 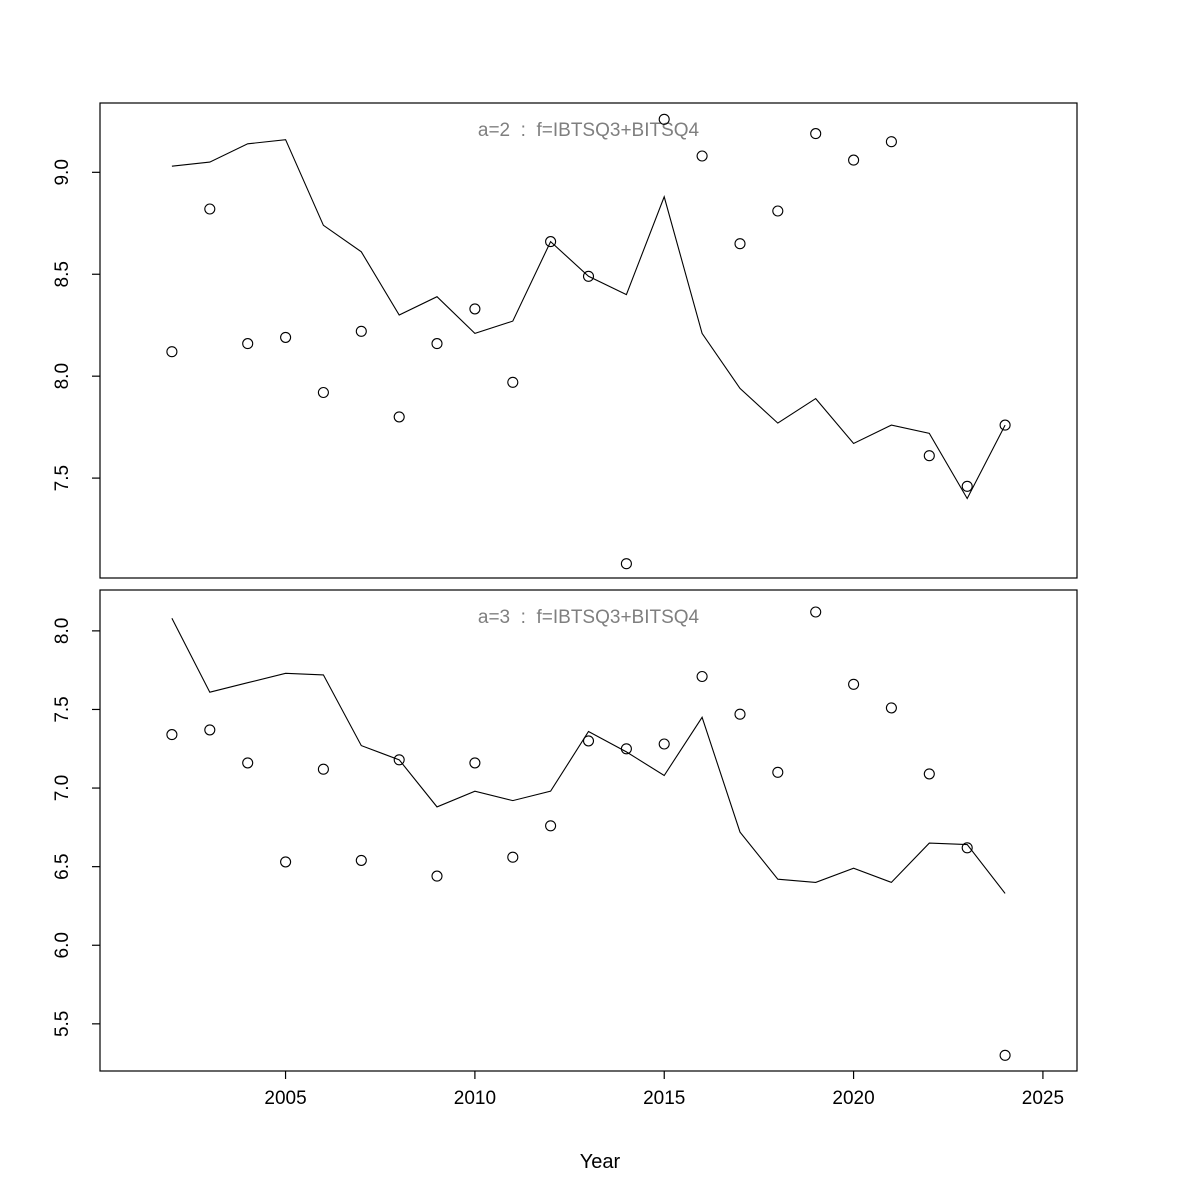 I want to click on x-tick-label: 2015, so click(x=664, y=1098).